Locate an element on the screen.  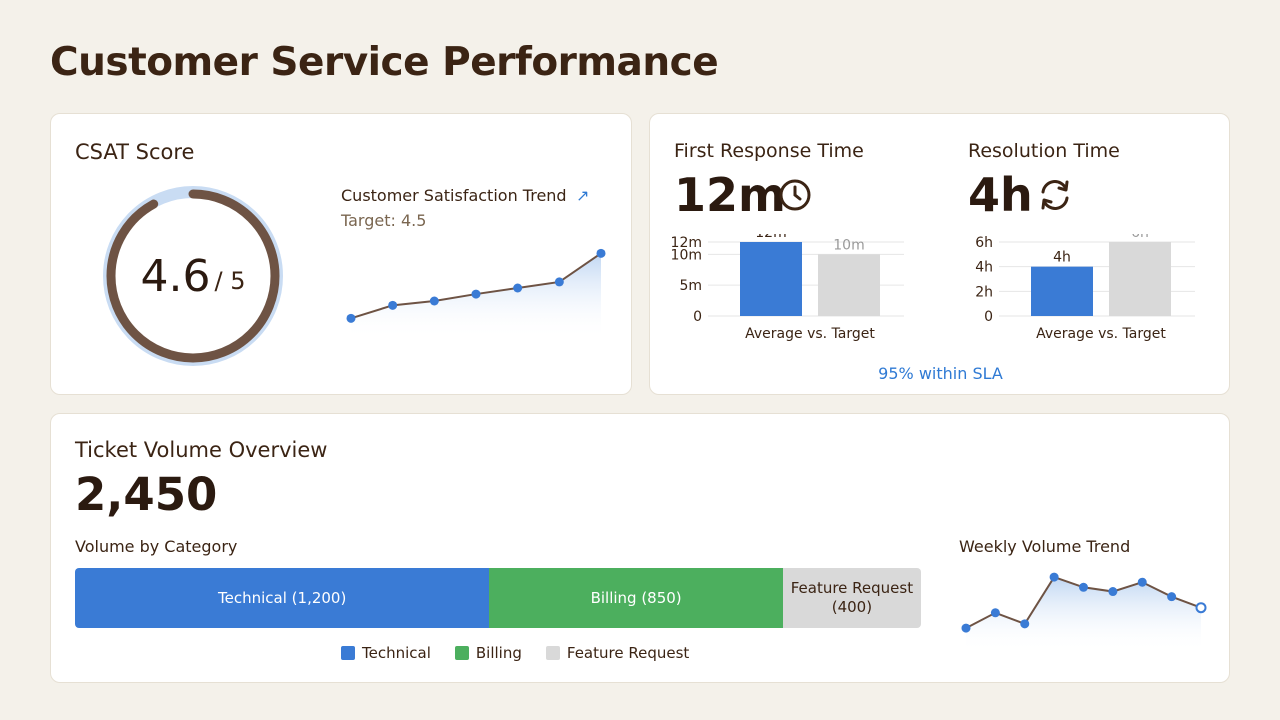
segment-technical: Technical (1,200) is located at coordinates (282, 598).